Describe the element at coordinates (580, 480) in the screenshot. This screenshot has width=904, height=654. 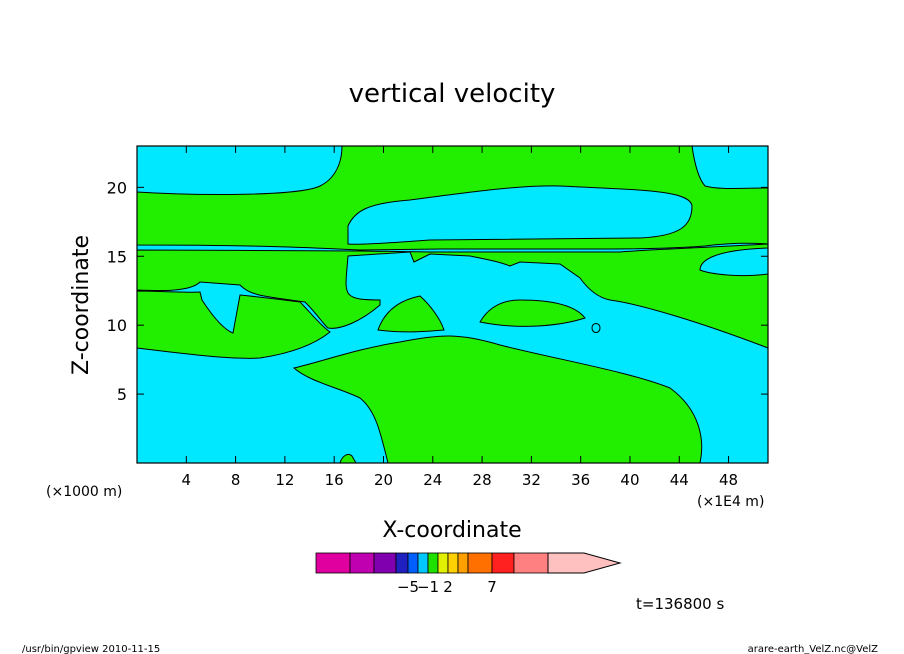
I see `x-tick-label: 36` at that location.